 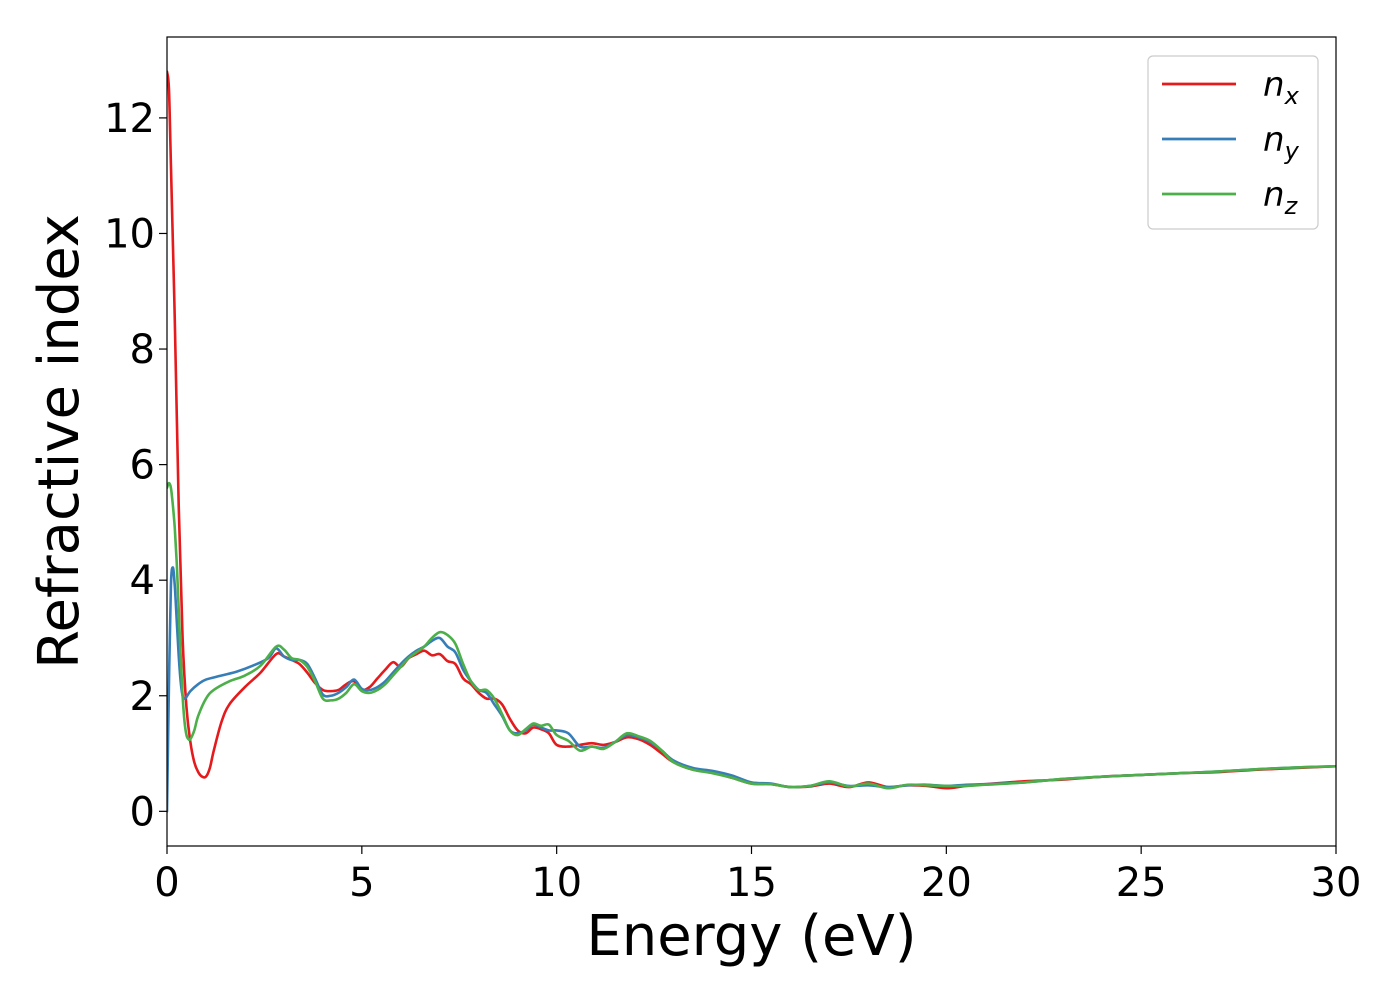 I want to click on x-axis-ticks: 0 5 10 15 20 25 30, so click(x=757, y=876).